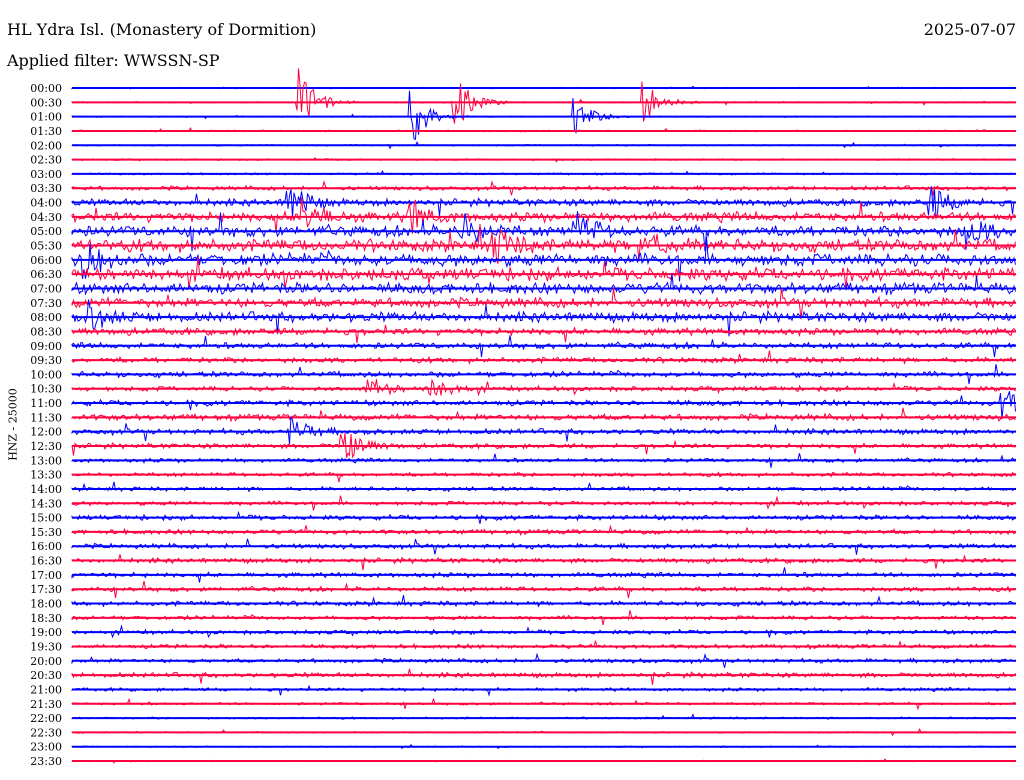 This screenshot has height=780, width=1024. Describe the element at coordinates (46, 747) in the screenshot. I see `time-tick-label: 23:00` at that location.